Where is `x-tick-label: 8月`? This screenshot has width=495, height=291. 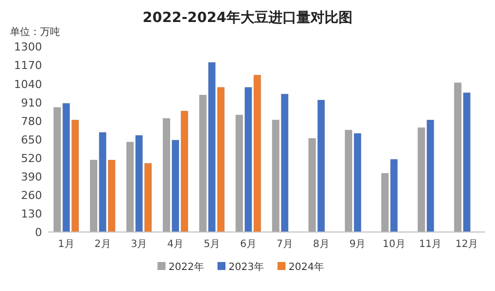 x-tick-label: 8月 is located at coordinates (321, 244).